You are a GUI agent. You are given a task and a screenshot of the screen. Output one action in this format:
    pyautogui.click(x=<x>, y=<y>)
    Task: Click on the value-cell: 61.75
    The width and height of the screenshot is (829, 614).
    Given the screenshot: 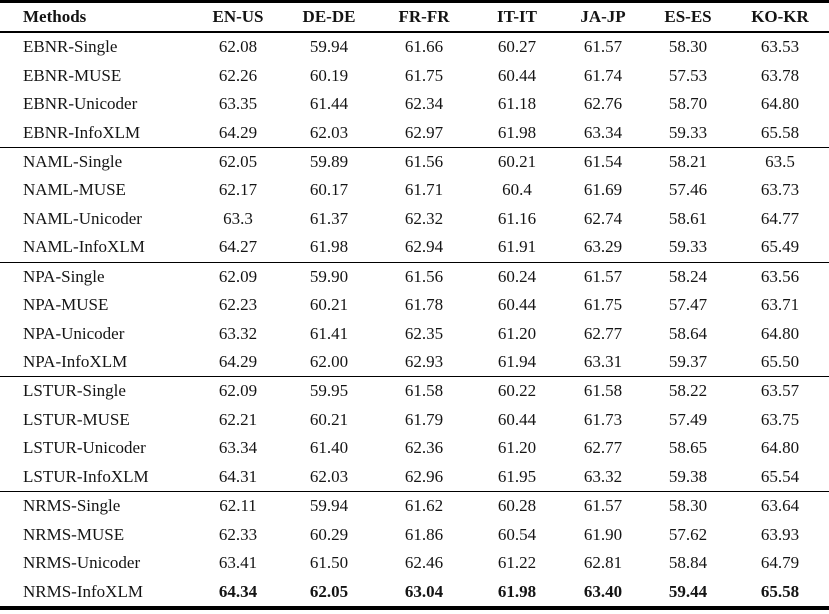 What is the action you would take?
    pyautogui.click(x=603, y=305)
    